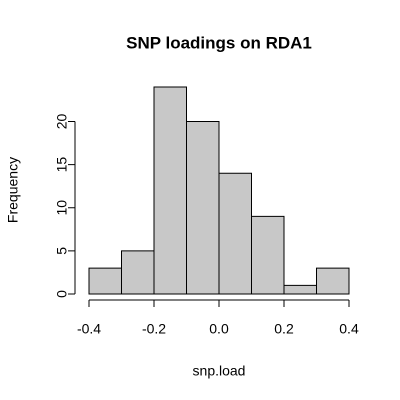  What do you see at coordinates (219, 42) in the screenshot?
I see `chart-title: SNP loadings on RDA1` at bounding box center [219, 42].